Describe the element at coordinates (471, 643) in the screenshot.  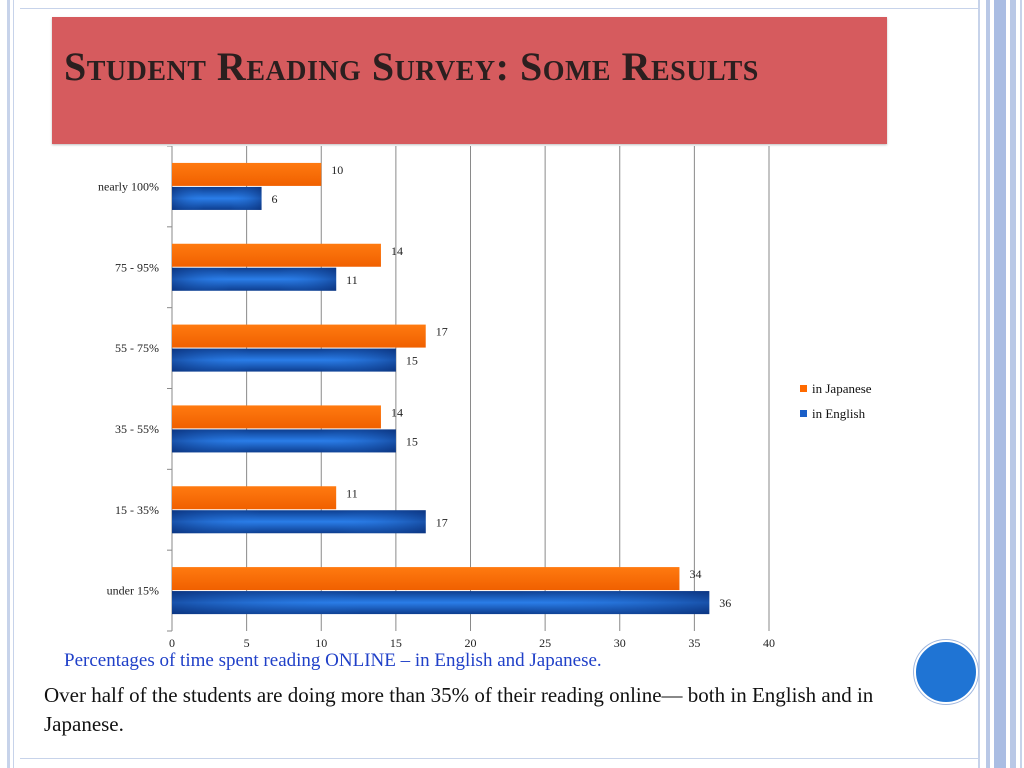
I see `x-tick-label: 20` at that location.